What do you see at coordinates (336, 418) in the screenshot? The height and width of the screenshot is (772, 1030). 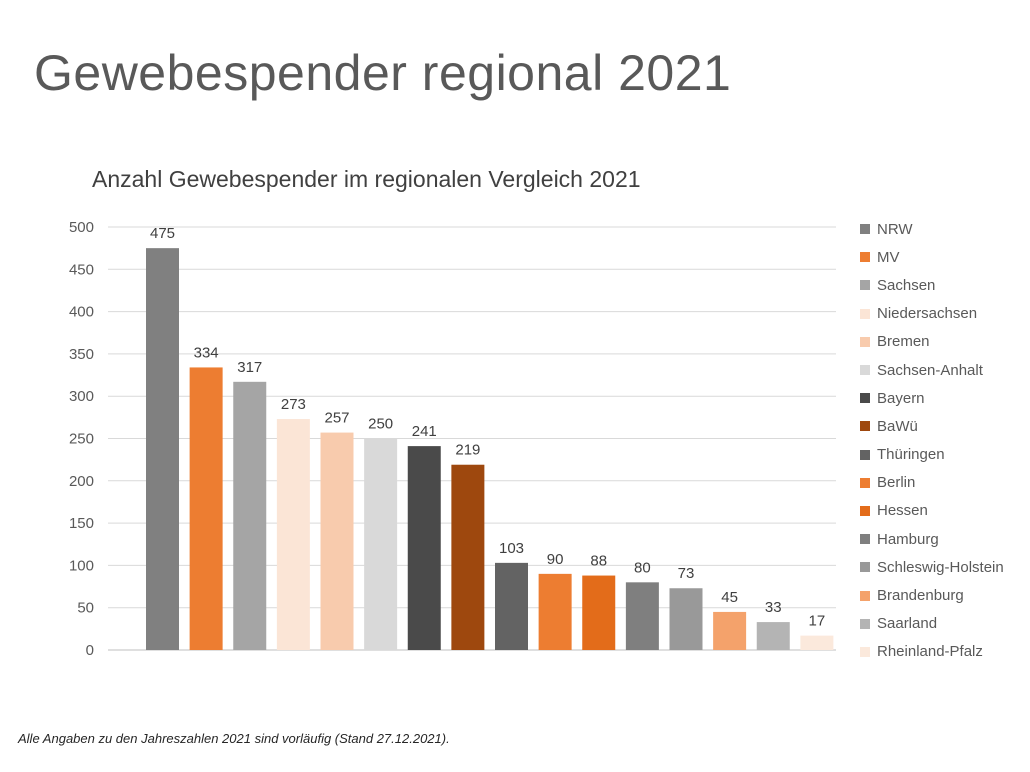 I see `data-label: 257` at bounding box center [336, 418].